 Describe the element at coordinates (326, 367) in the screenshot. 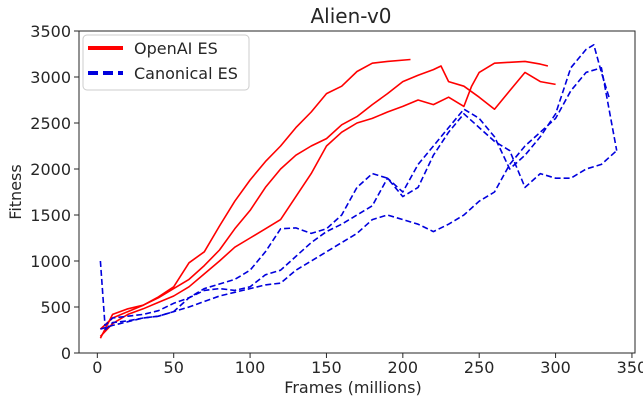

I see `x-tick-label: 150` at that location.